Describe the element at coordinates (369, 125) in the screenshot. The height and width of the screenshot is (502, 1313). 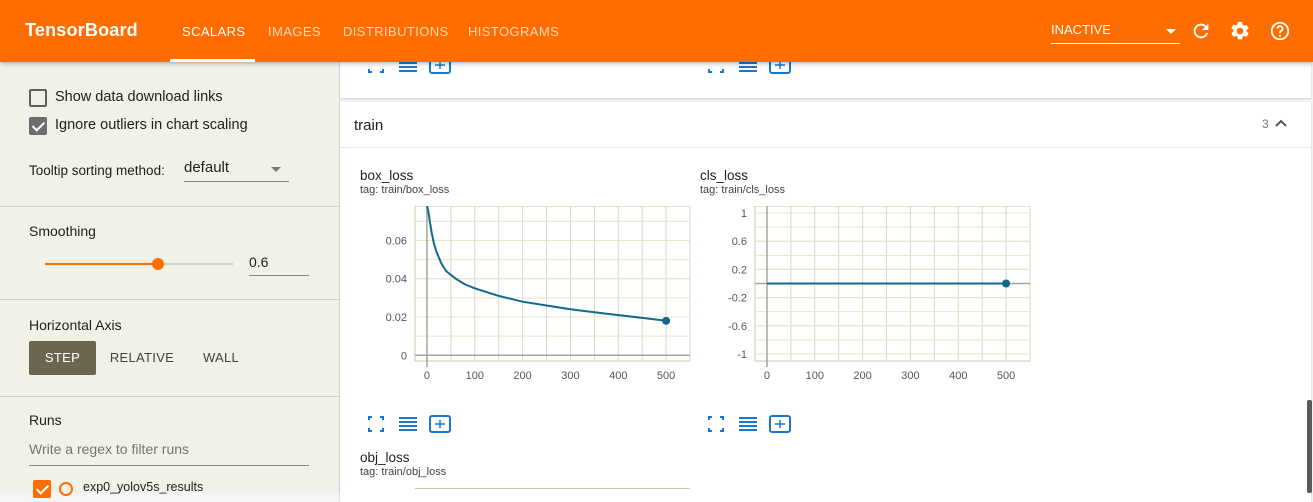
I see `group-name: train` at that location.